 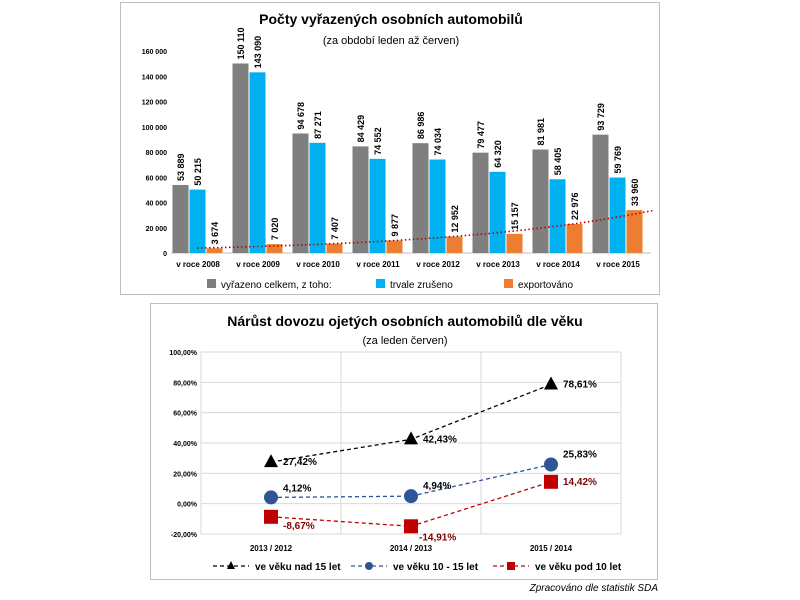 I want to click on y-tick-label: 120 000, so click(x=154, y=103).